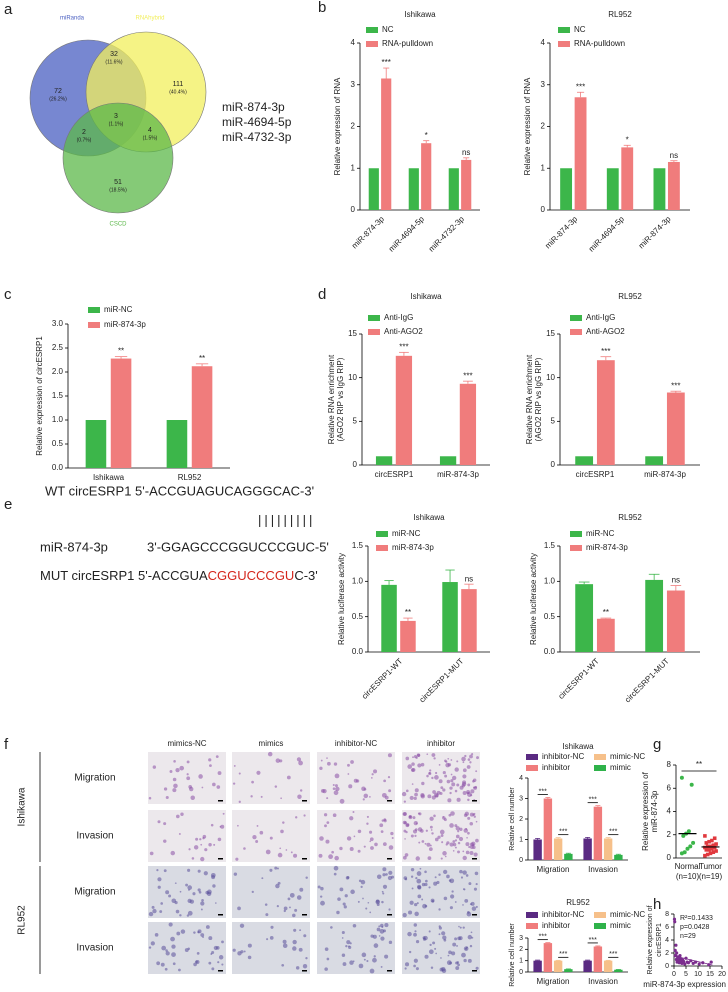 This screenshot has width=728, height=992. Describe the element at coordinates (474, 971) in the screenshot. I see `scale-bar` at that location.